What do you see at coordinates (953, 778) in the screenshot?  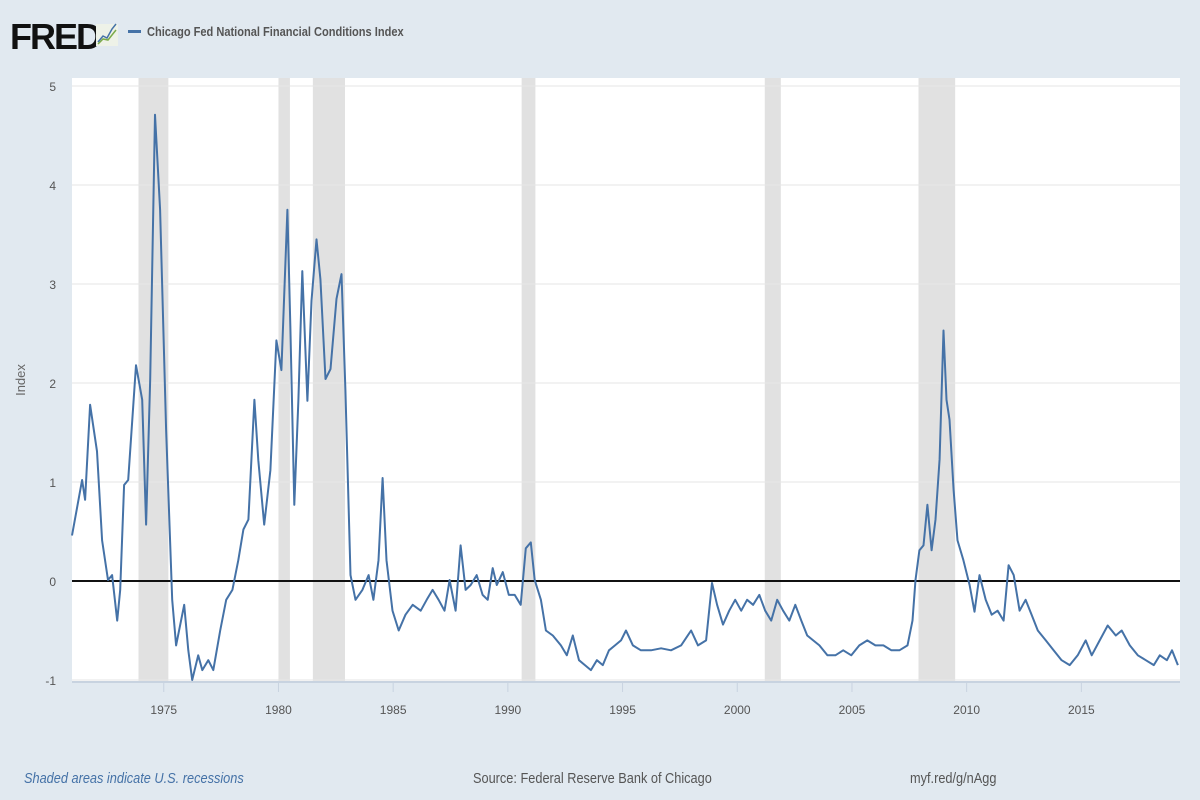 I see `short-url-link: myf.red/g/nAgg` at bounding box center [953, 778].